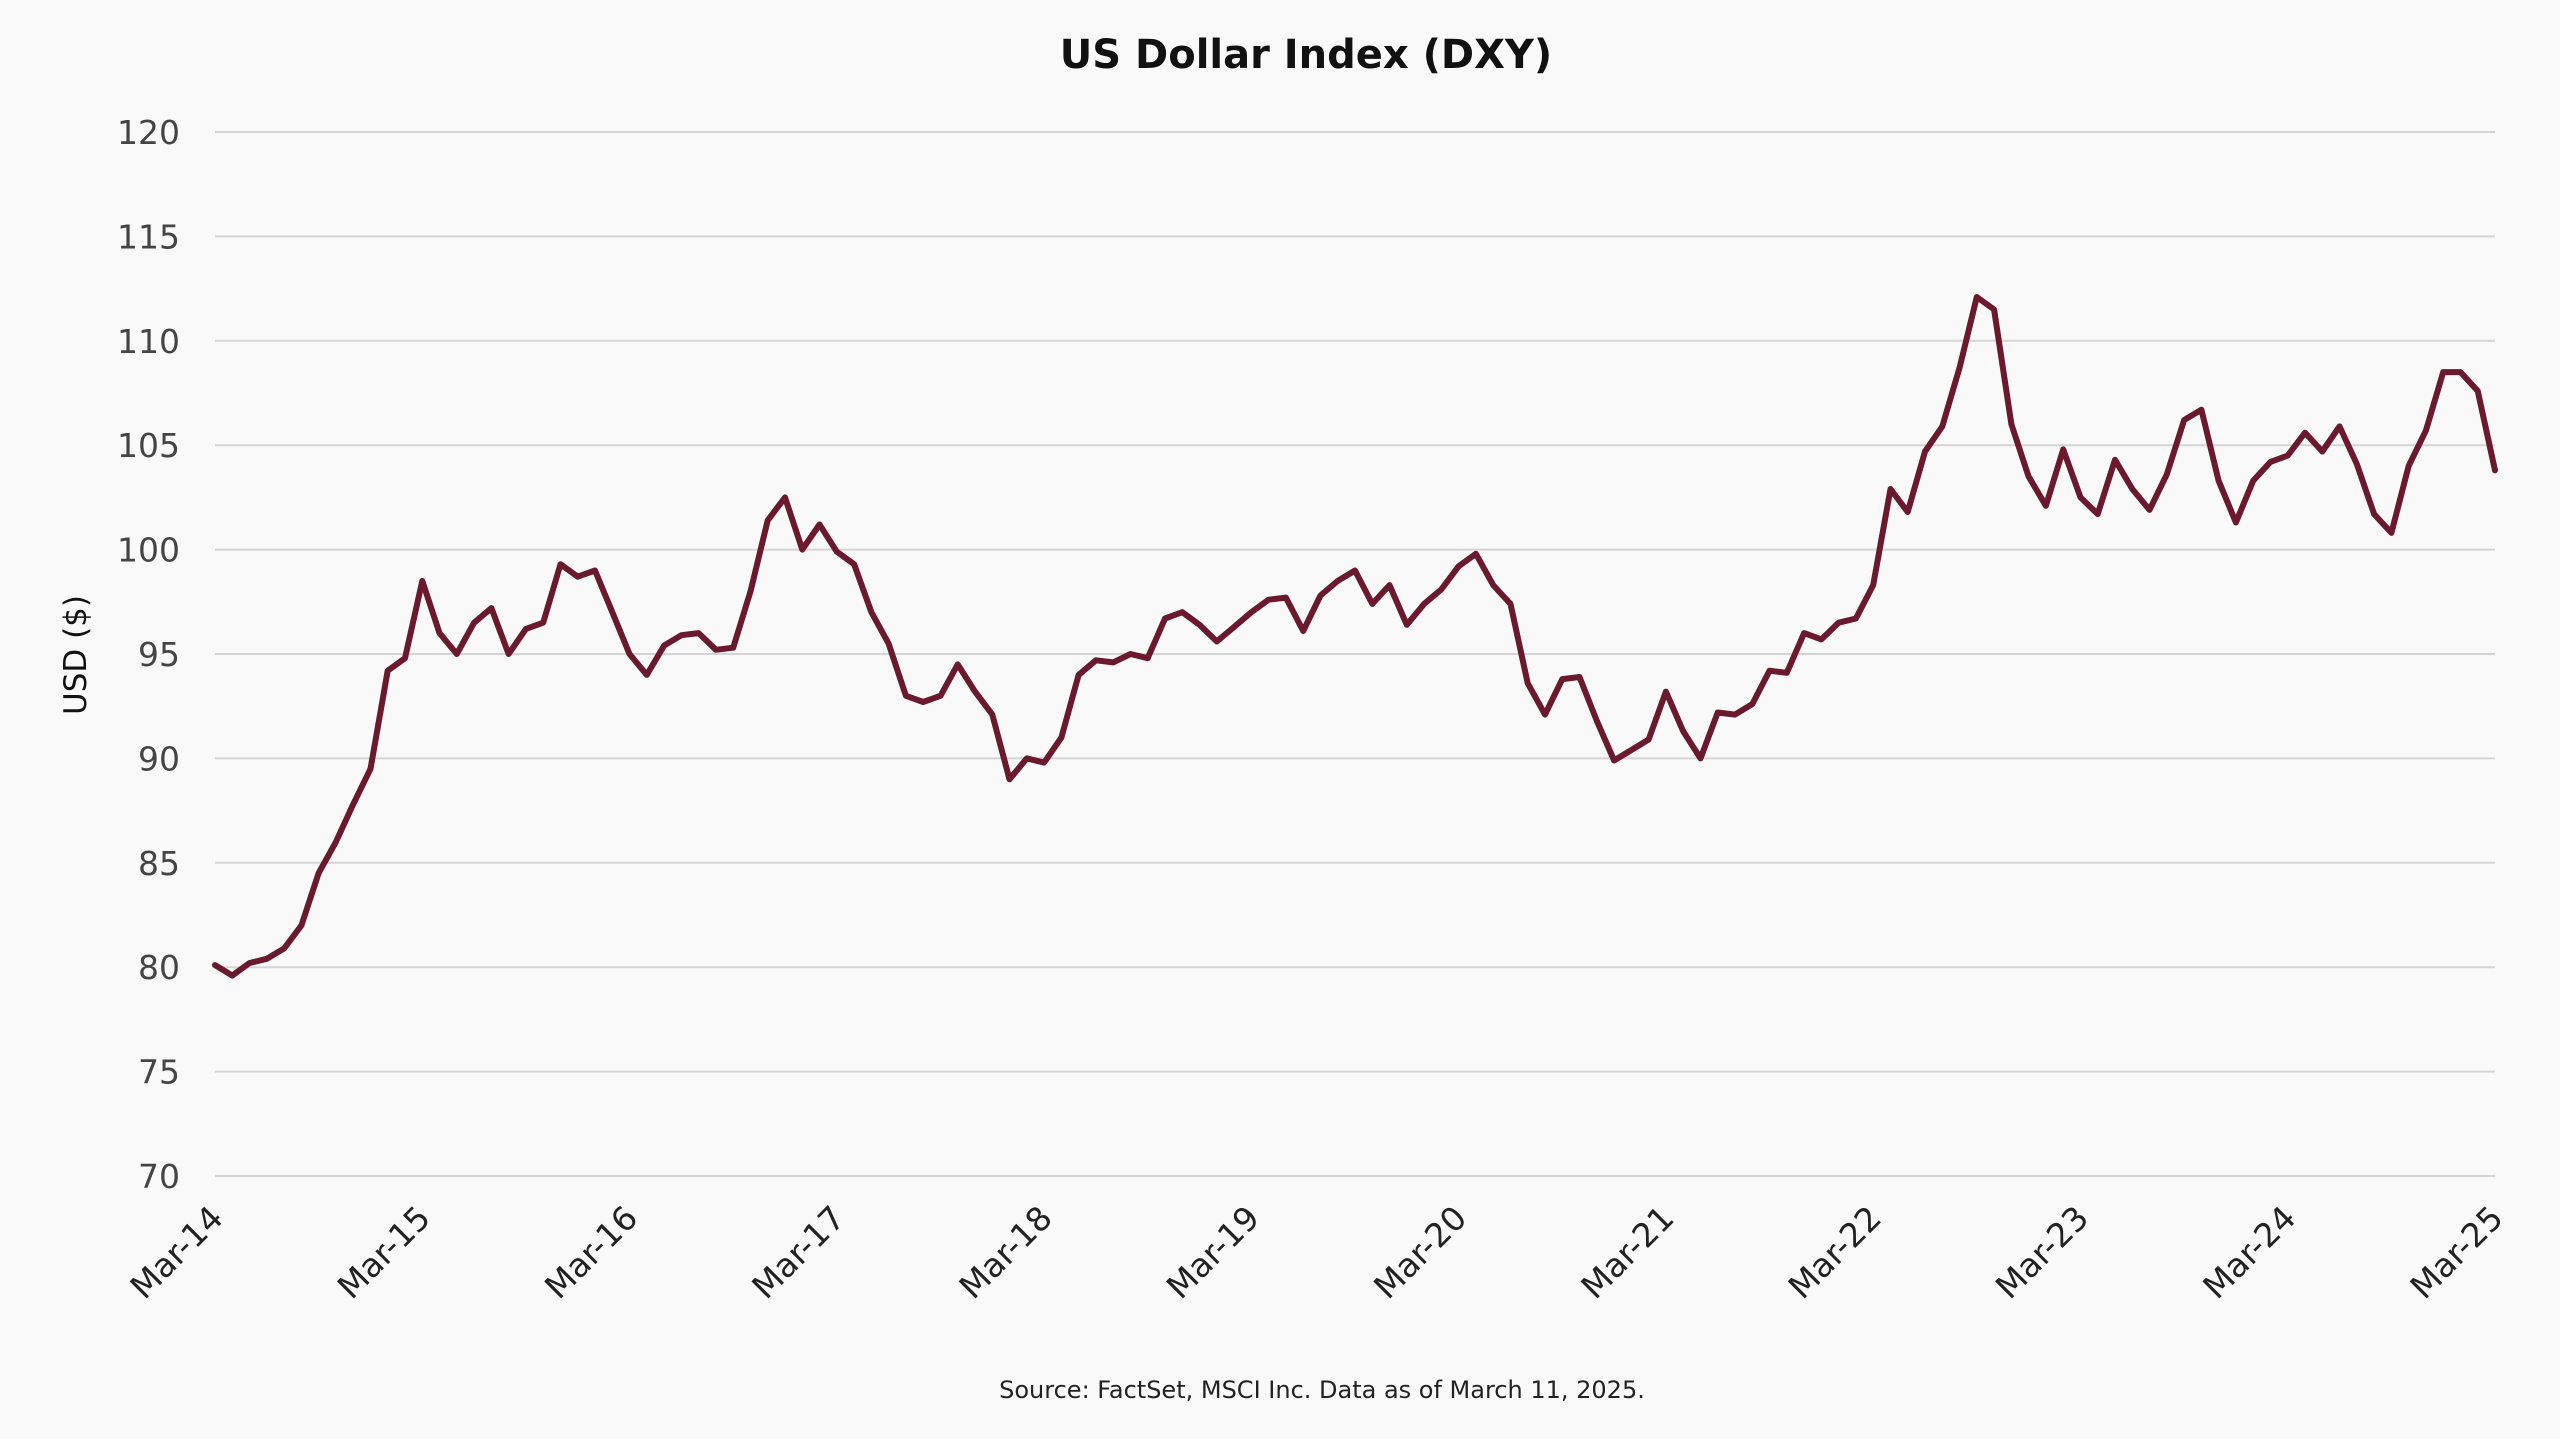 The width and height of the screenshot is (2560, 1439). Describe the element at coordinates (148, 132) in the screenshot. I see `y-tick-label: 120` at that location.